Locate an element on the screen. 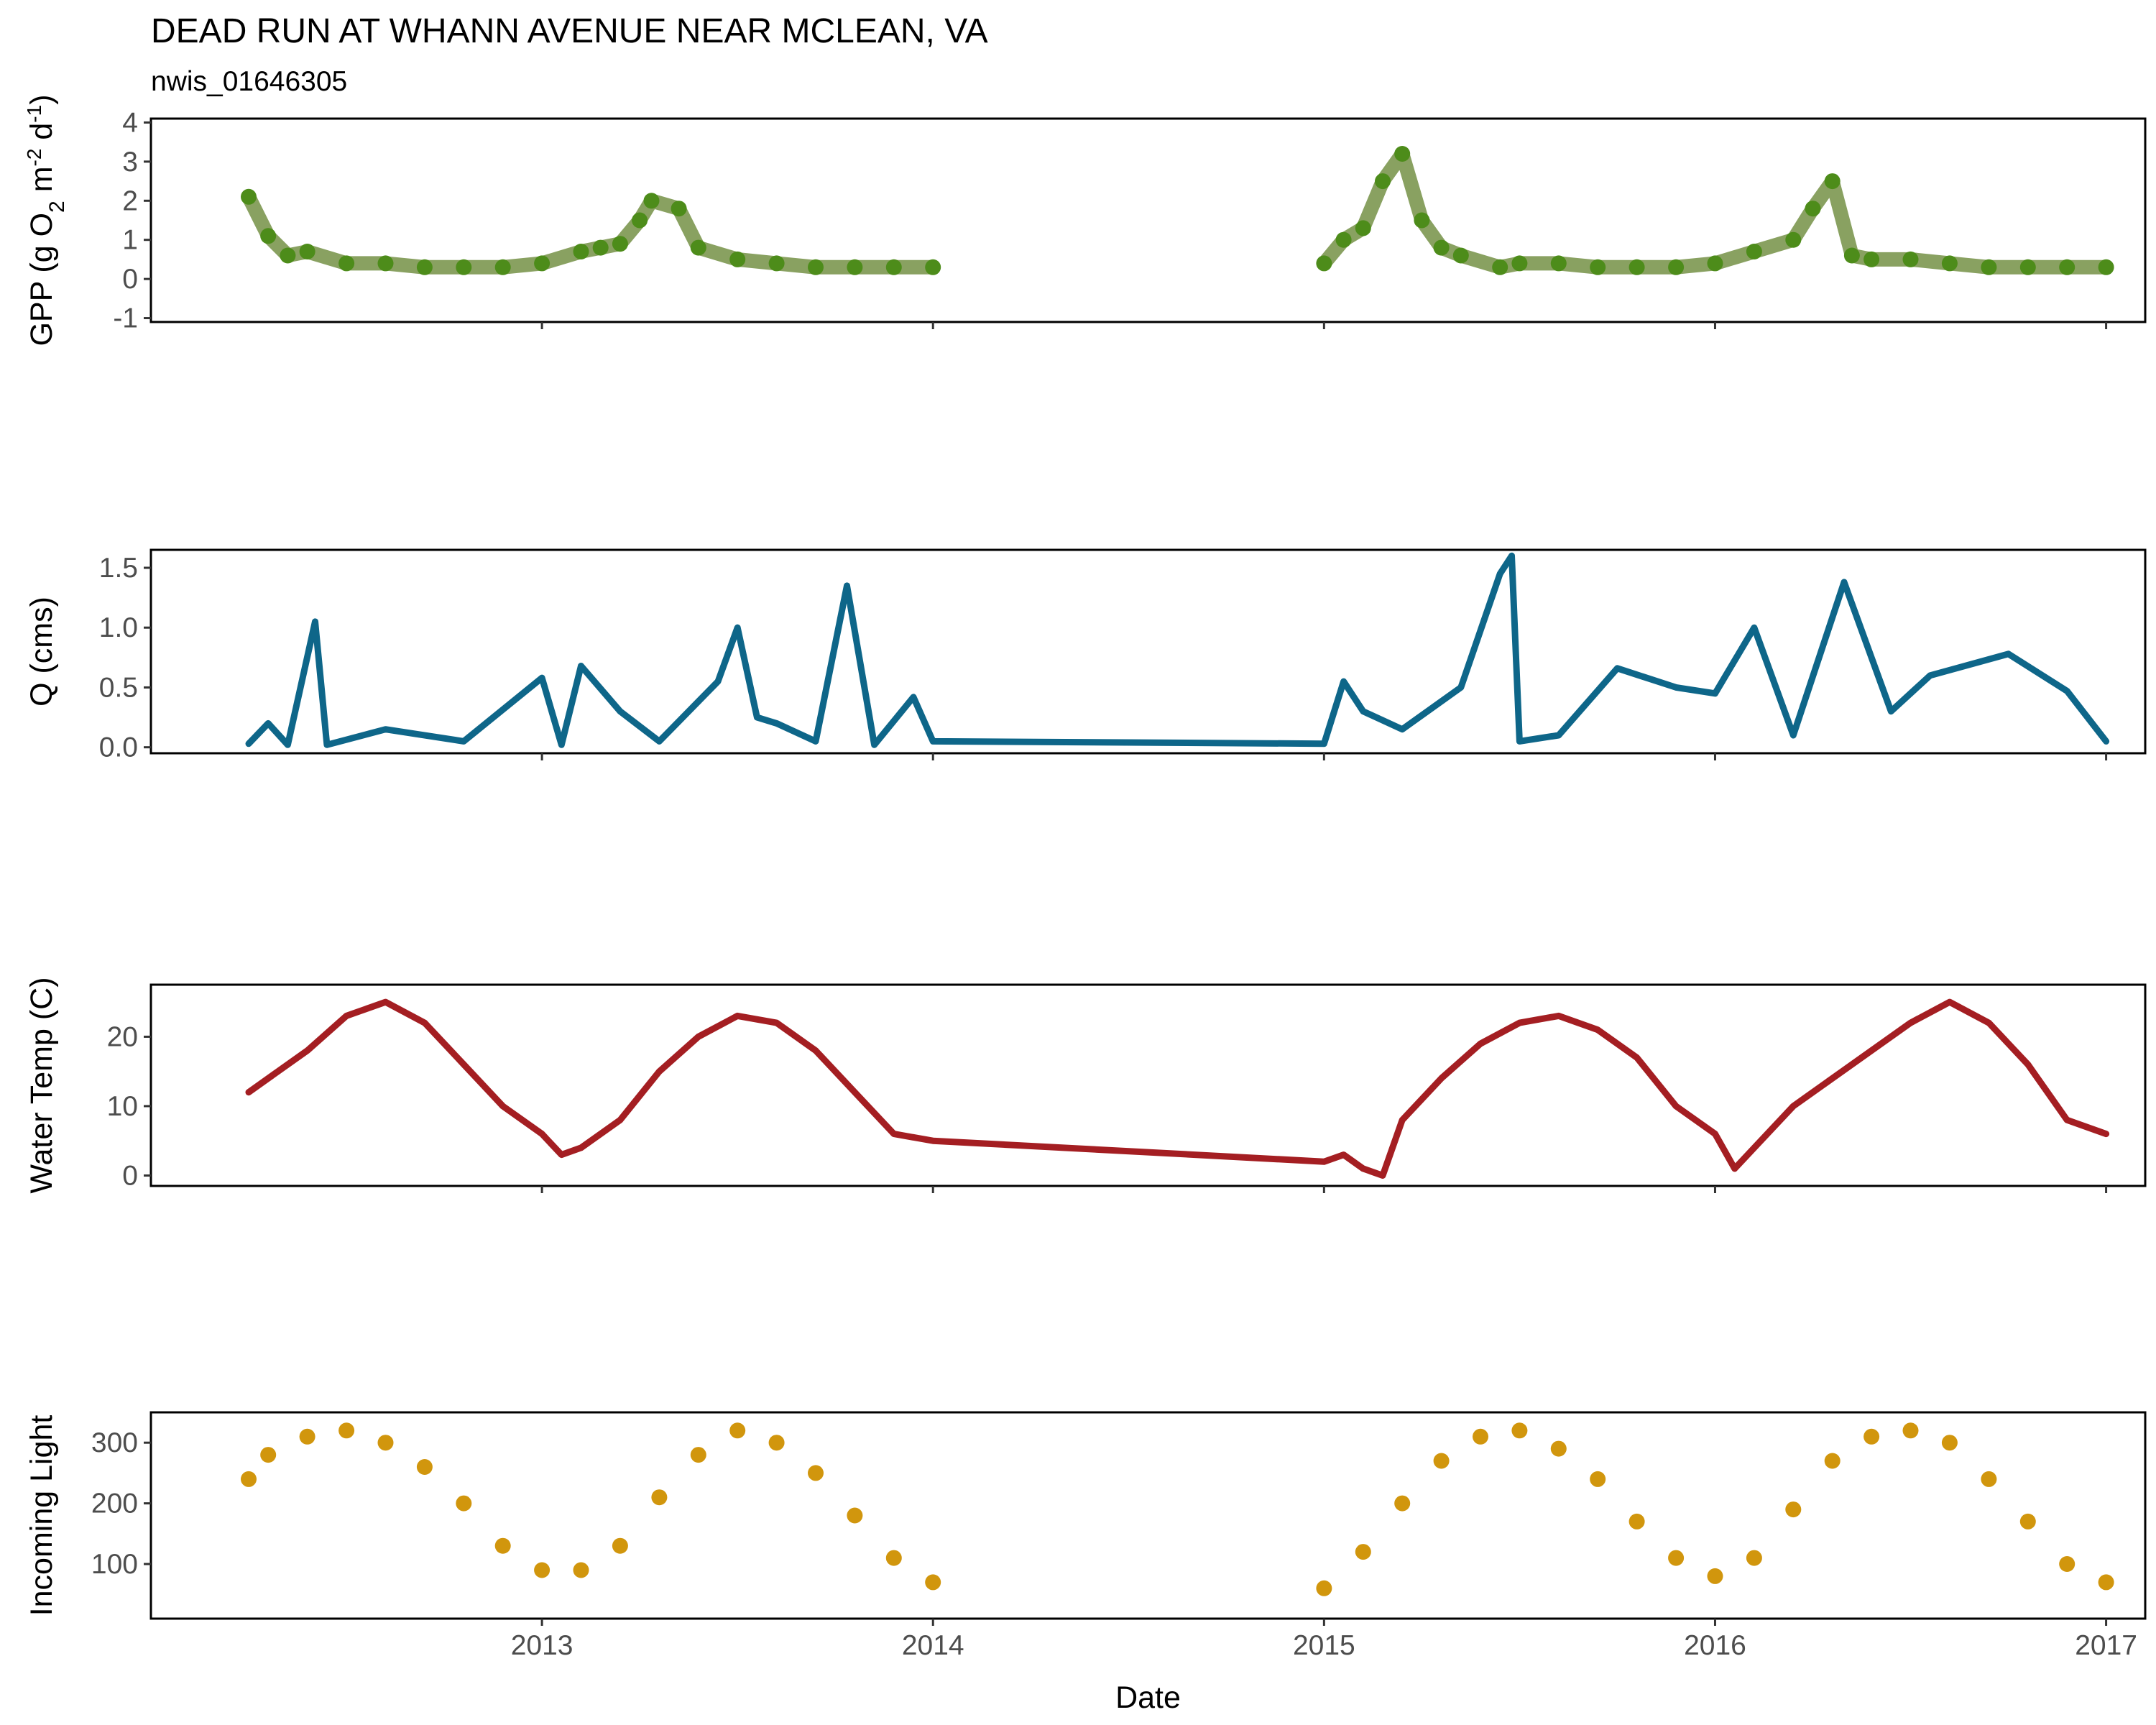 The image size is (2156, 1725). gpp-y-tick-label: 0 is located at coordinates (130, 279).